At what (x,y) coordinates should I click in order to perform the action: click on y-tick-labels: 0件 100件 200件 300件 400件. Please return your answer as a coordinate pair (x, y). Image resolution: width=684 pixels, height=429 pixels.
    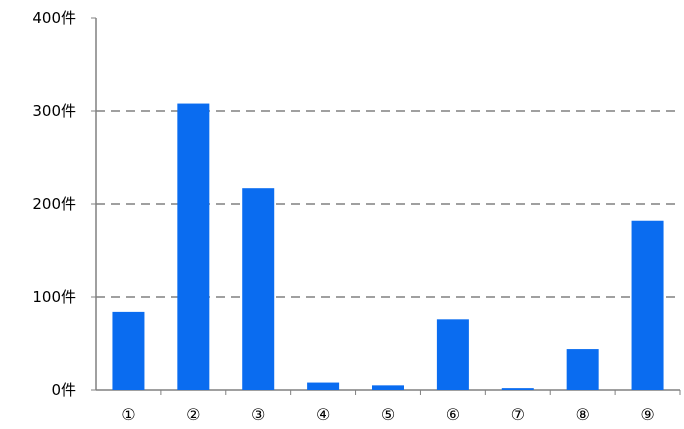
    Looking at the image, I should click on (54, 204).